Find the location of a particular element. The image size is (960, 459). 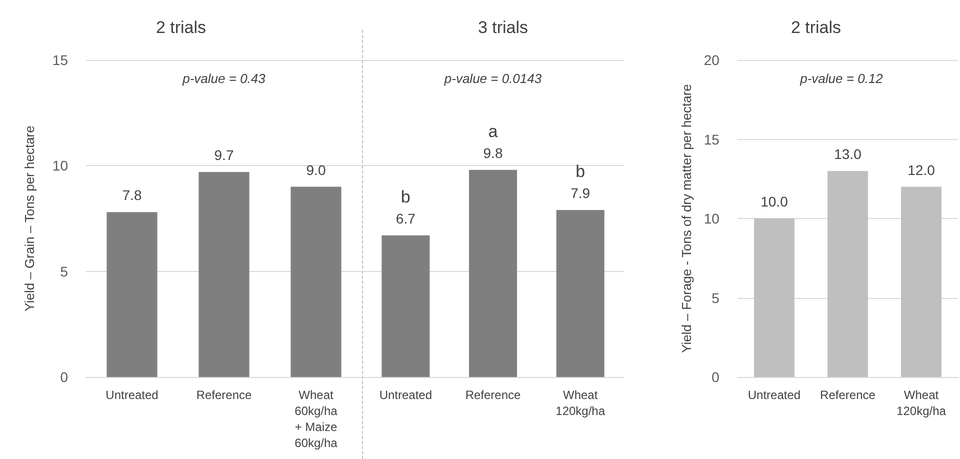

data-label: 9.0 is located at coordinates (316, 170).